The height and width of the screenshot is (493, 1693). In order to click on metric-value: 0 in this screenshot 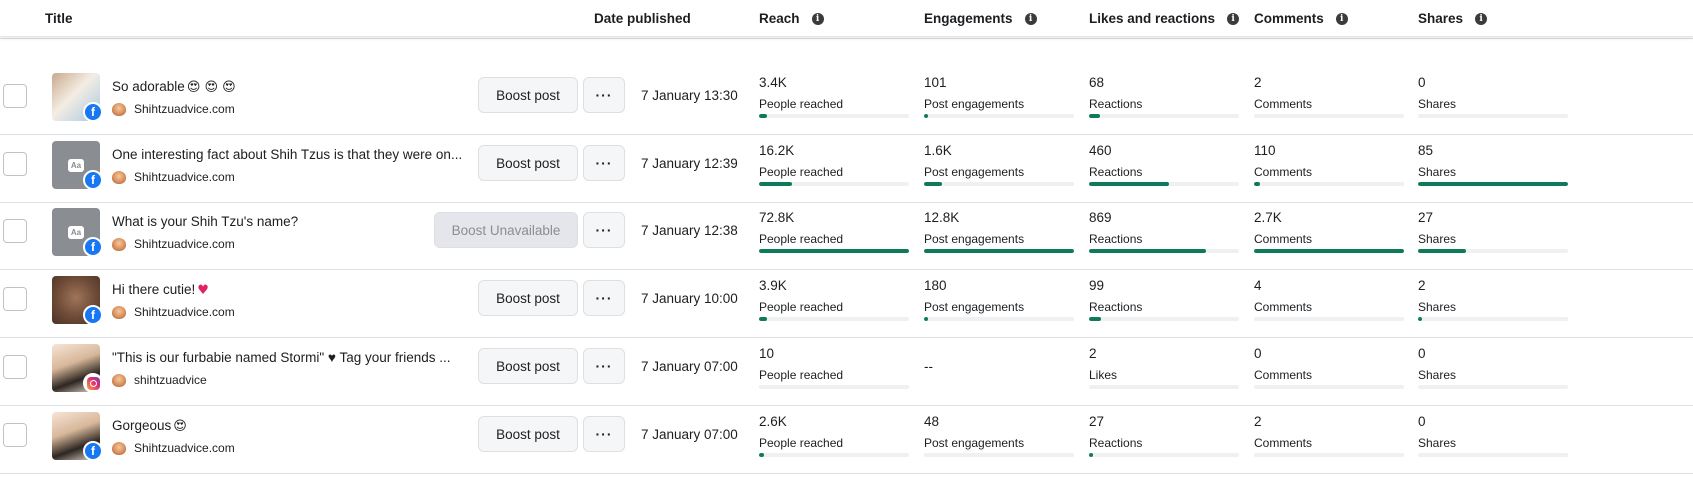, I will do `click(1258, 353)`.